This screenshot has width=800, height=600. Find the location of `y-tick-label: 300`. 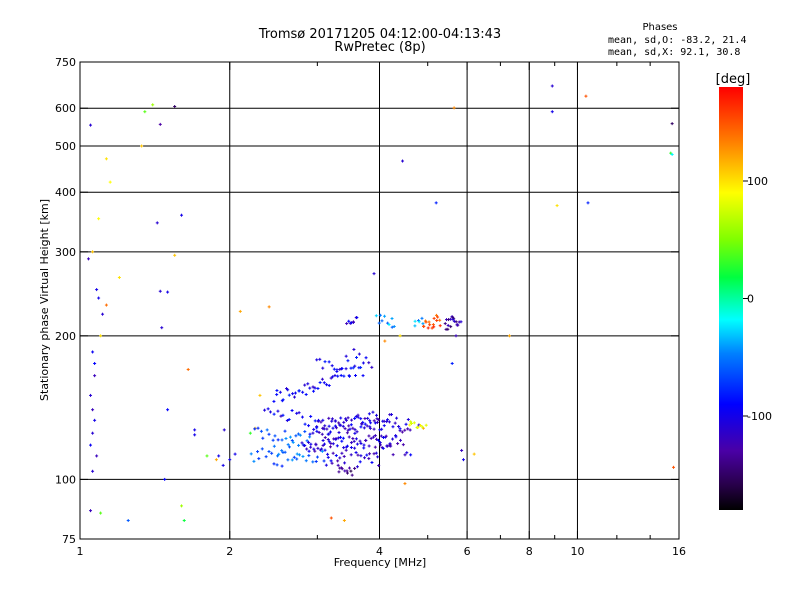

y-tick-label: 300 is located at coordinates (65, 252).